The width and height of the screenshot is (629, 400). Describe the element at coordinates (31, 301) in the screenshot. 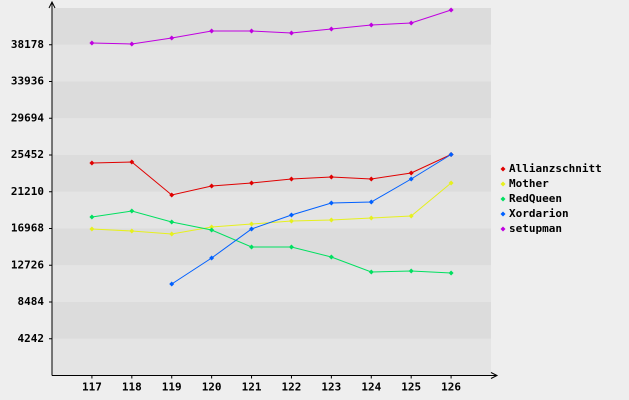

I see `y-tick-label: 8484` at that location.